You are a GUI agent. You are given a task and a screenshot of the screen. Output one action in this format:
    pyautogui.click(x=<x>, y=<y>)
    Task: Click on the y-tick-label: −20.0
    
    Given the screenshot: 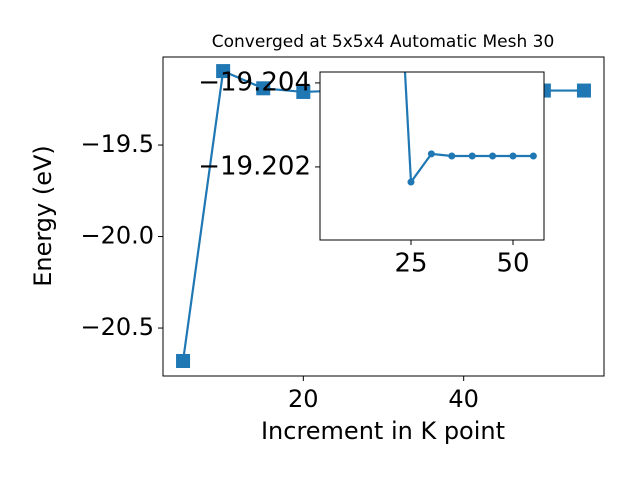 What is the action you would take?
    pyautogui.click(x=117, y=236)
    